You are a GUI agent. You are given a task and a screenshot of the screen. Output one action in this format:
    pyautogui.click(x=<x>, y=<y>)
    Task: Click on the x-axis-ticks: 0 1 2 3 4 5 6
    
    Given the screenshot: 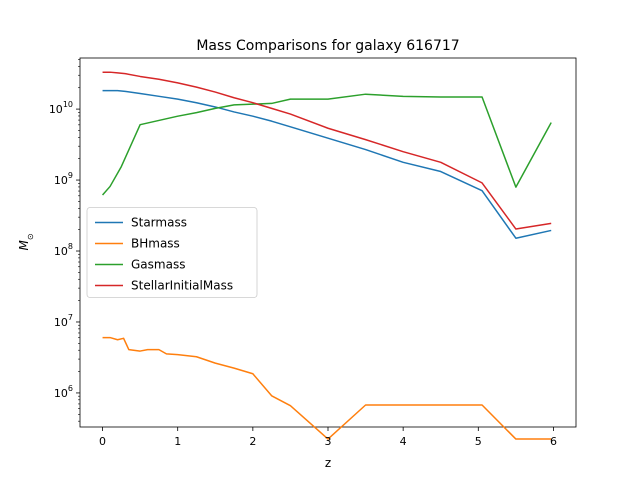 What is the action you would take?
    pyautogui.click(x=328, y=437)
    